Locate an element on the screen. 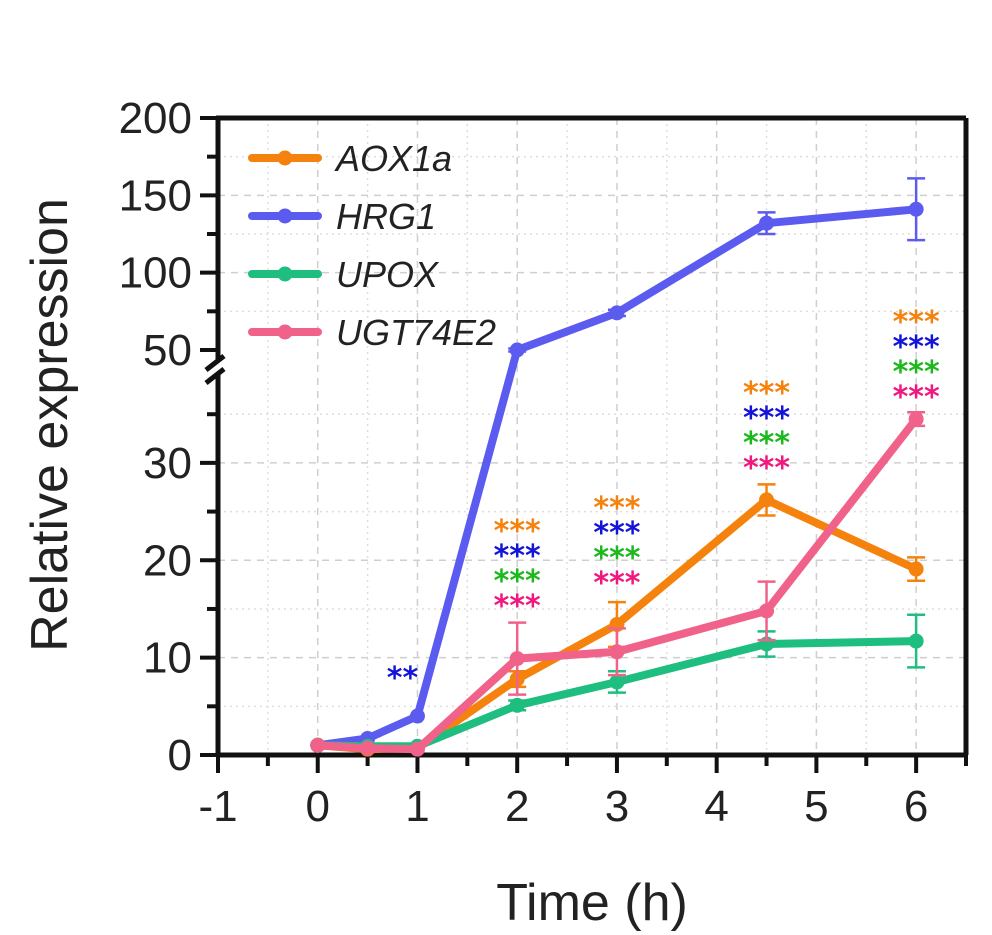 This screenshot has width=992, height=935. y-tick-label: 100 is located at coordinates (155, 273).